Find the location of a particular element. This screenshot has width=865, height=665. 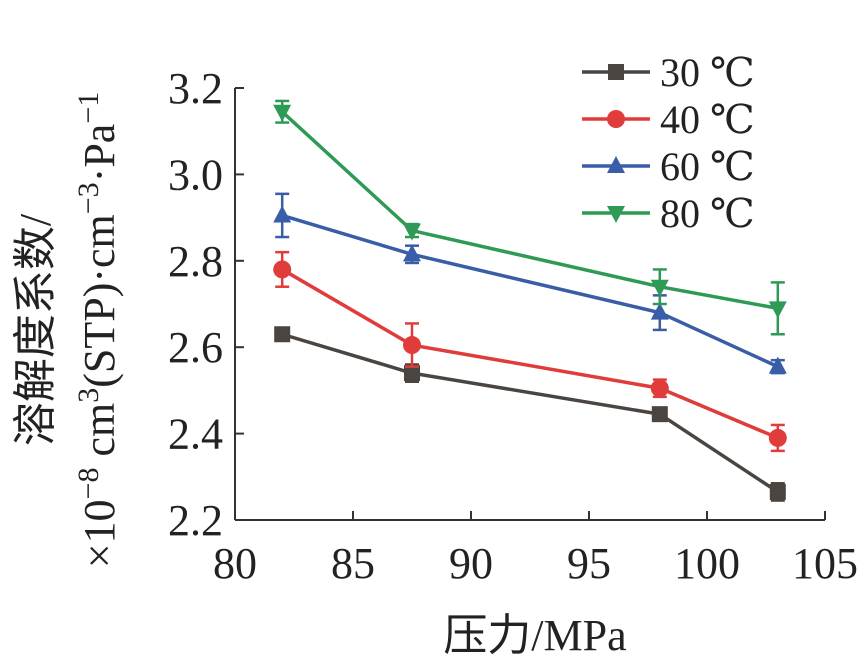

y-tick-label: 2.8 is located at coordinates (195, 261).